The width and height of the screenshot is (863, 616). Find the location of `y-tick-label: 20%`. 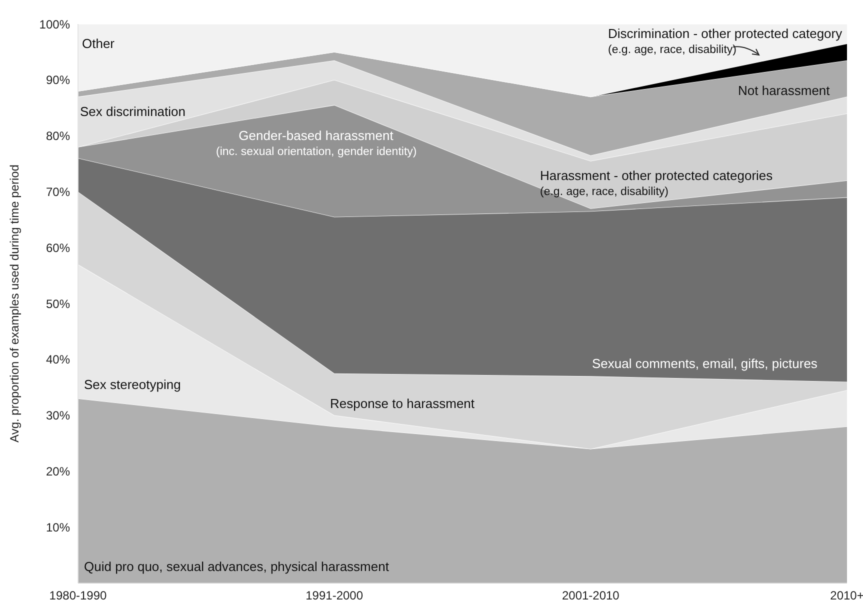

y-tick-label: 20% is located at coordinates (58, 471).